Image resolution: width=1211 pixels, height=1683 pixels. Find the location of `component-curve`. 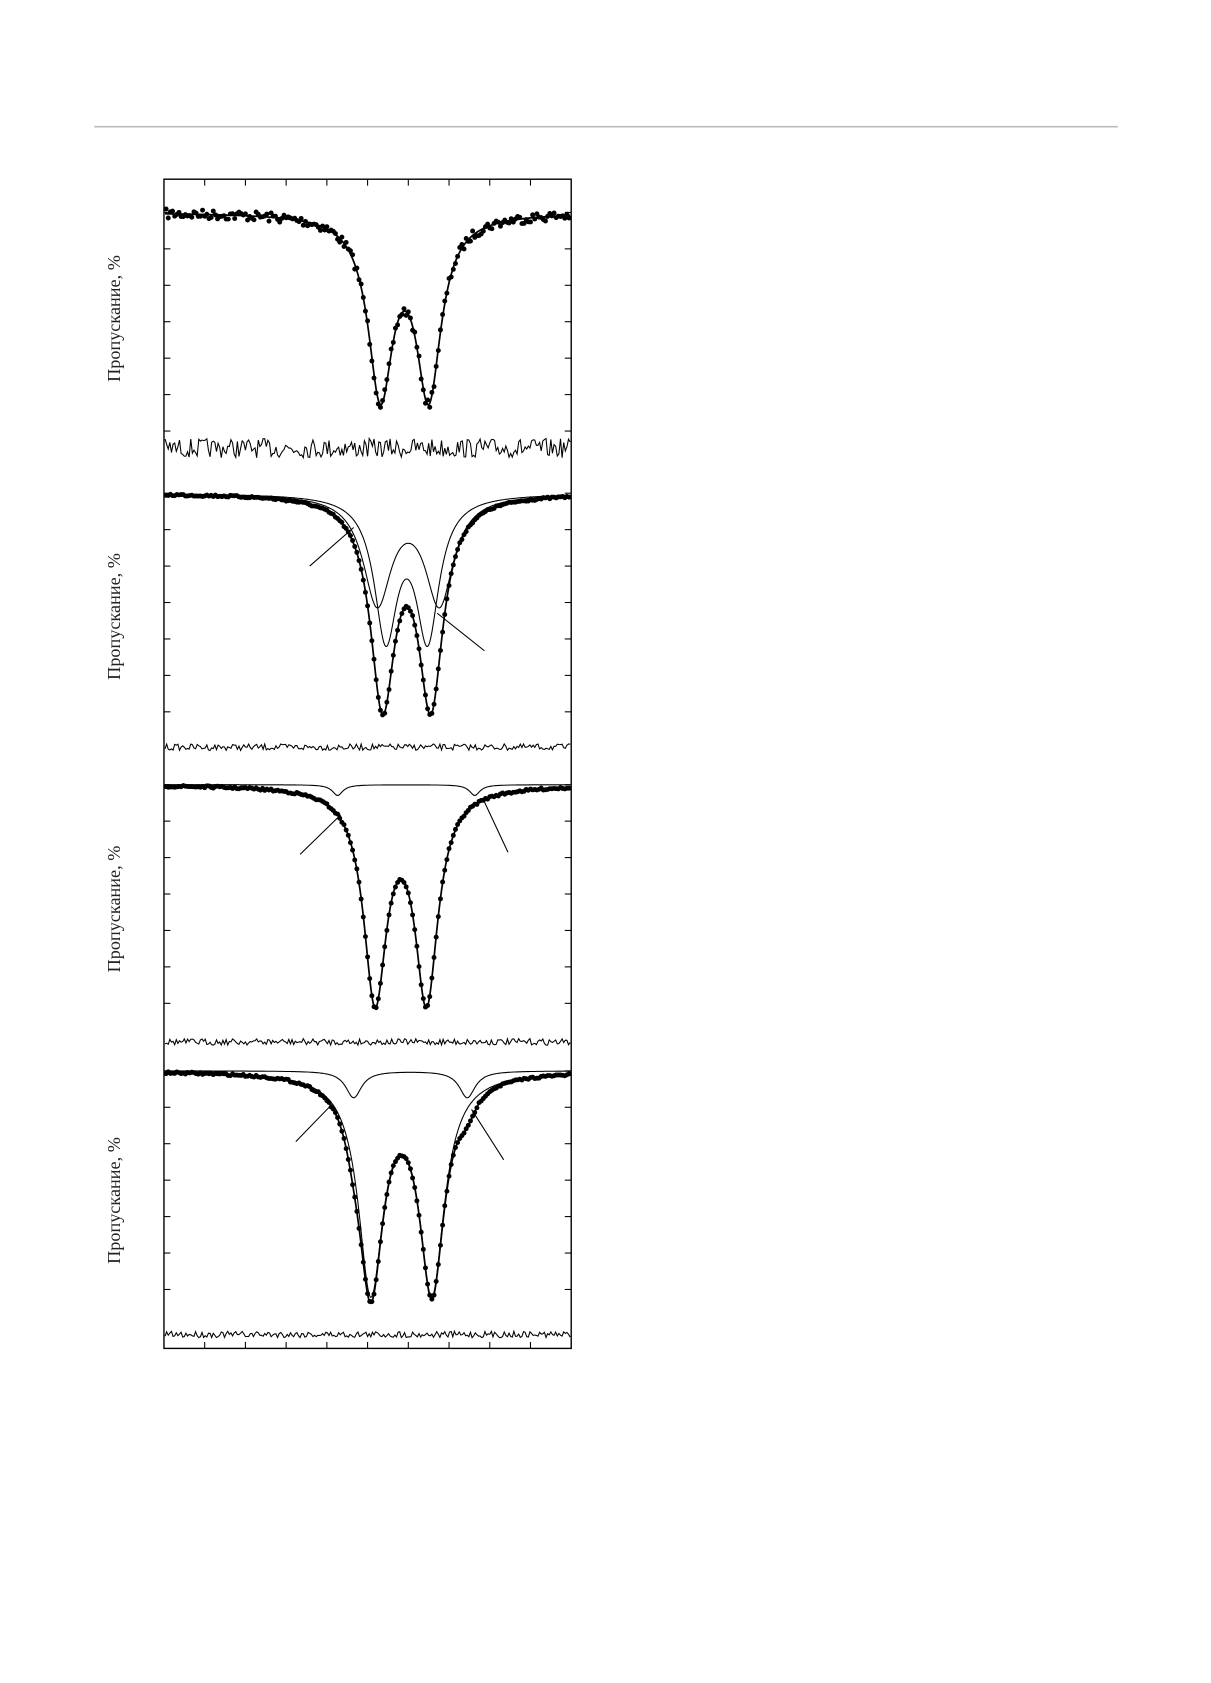

component-curve is located at coordinates (368, 1084).